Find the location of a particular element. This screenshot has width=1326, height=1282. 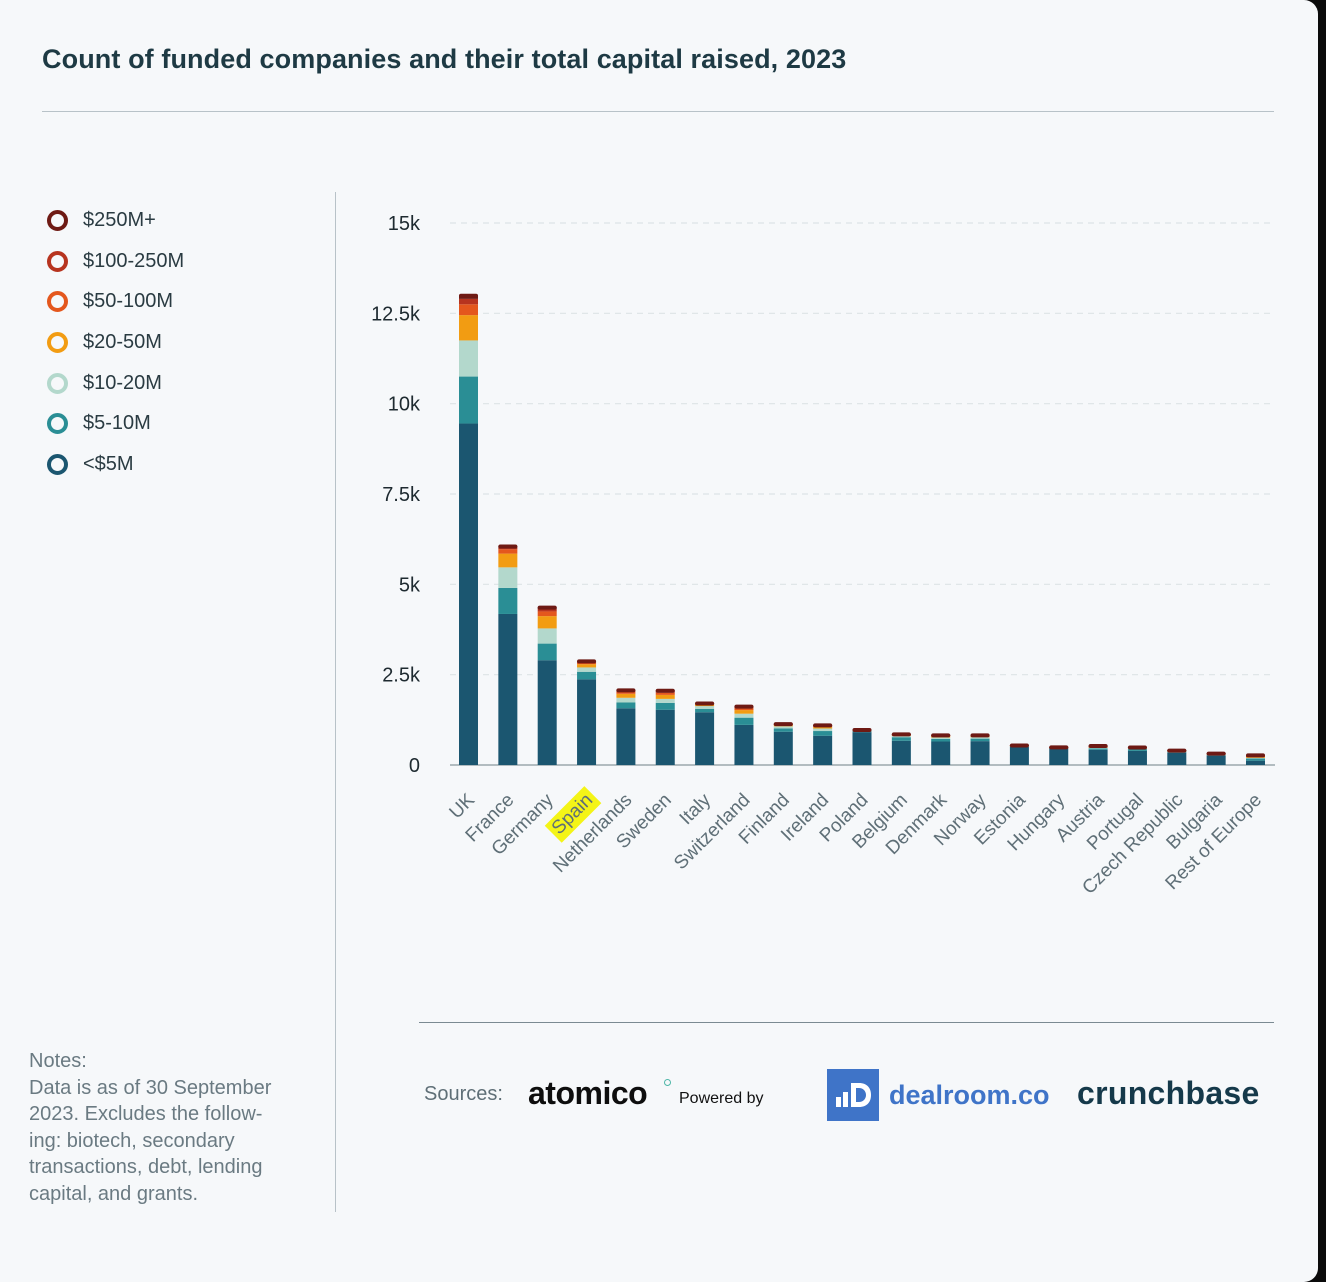

atomico-logo: atomico is located at coordinates (588, 1093).